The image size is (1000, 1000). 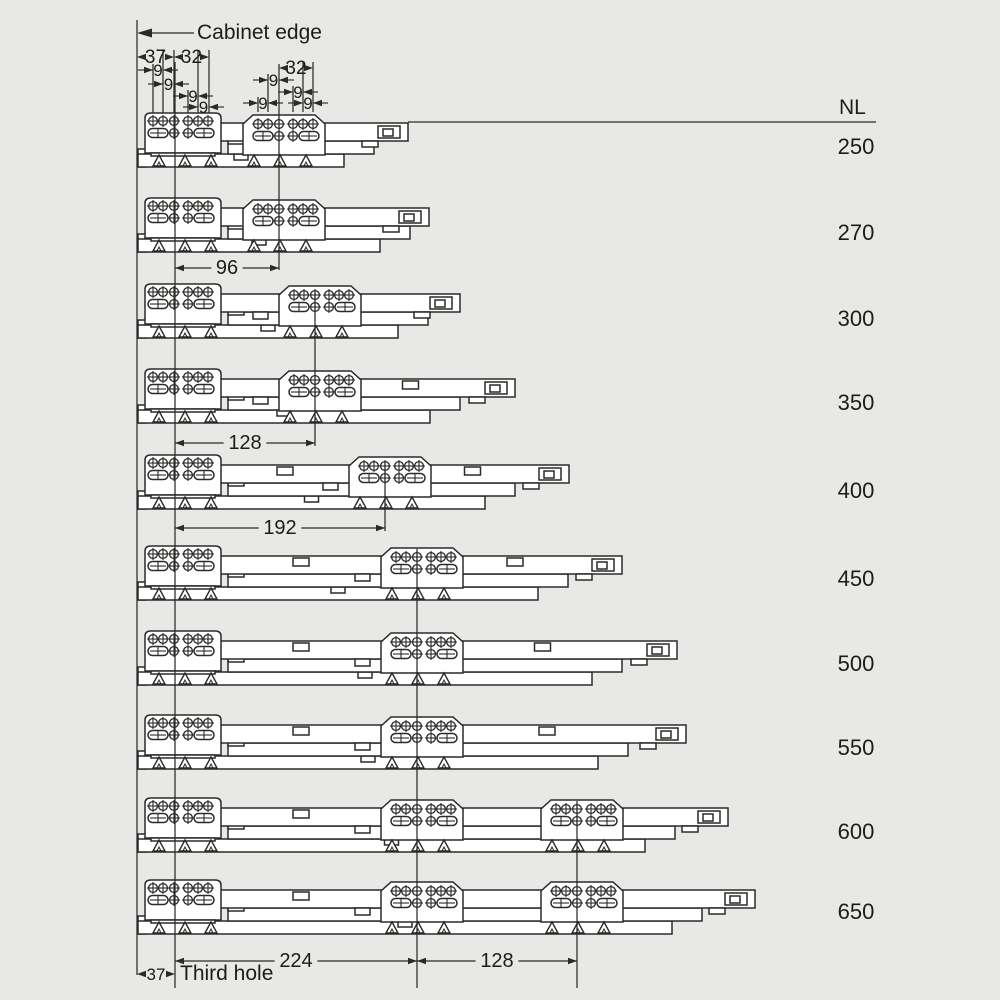 What do you see at coordinates (856, 578) in the screenshot?
I see `nl-value-450: 450` at bounding box center [856, 578].